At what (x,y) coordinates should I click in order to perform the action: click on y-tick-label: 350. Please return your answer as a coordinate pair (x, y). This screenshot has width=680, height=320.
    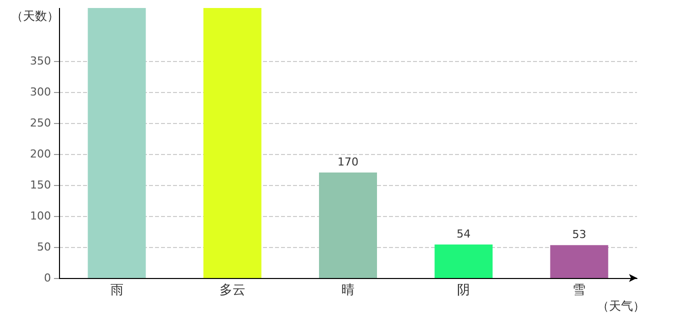
    Looking at the image, I should click on (40, 61).